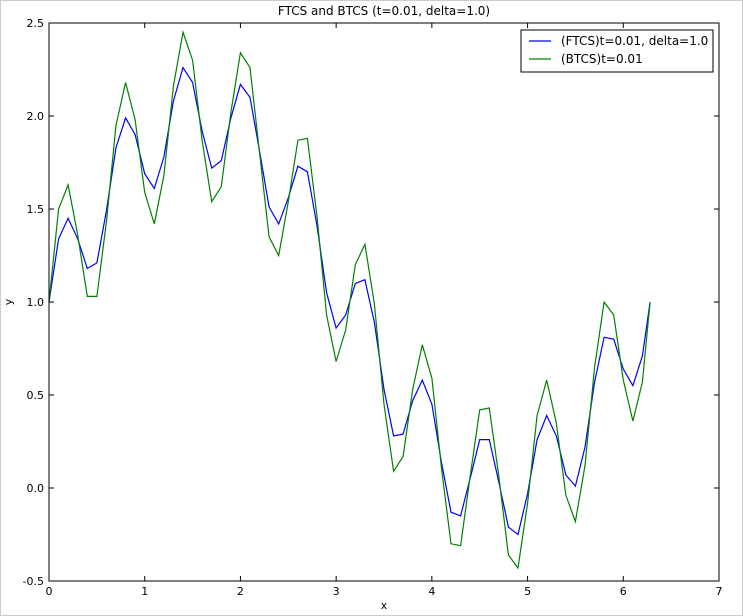  Describe the element at coordinates (36, 395) in the screenshot. I see `y-tick-label: 0.5` at that location.